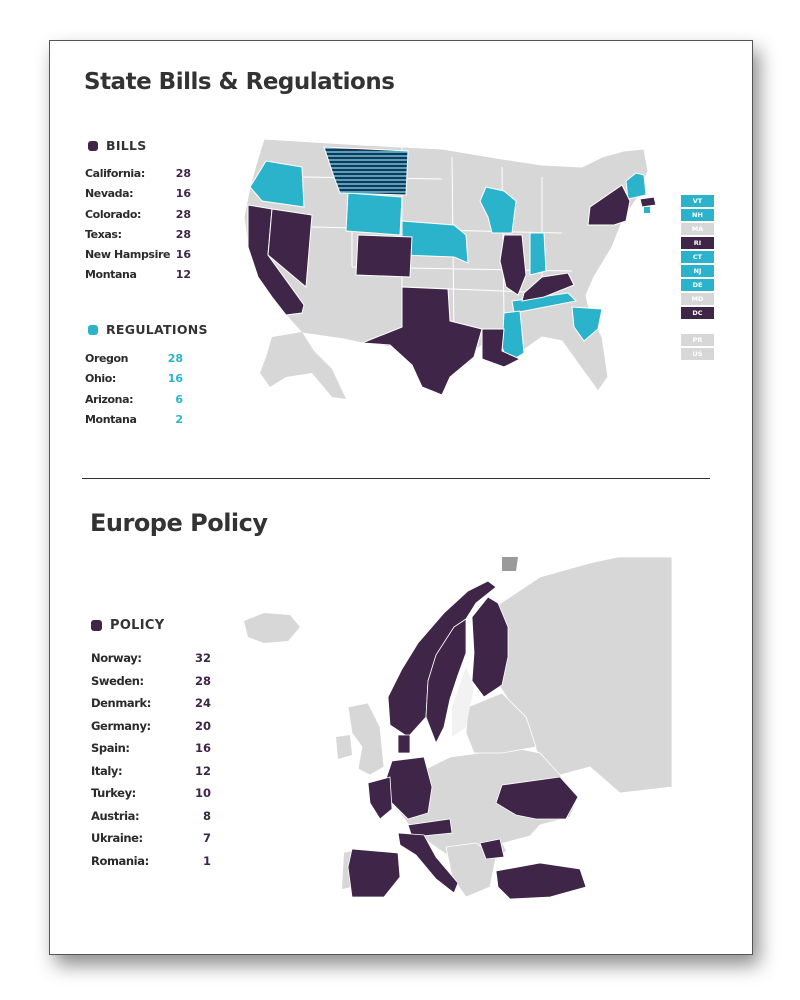  What do you see at coordinates (128, 255) in the screenshot?
I see `legend-row-name: New Hampsire` at bounding box center [128, 255].